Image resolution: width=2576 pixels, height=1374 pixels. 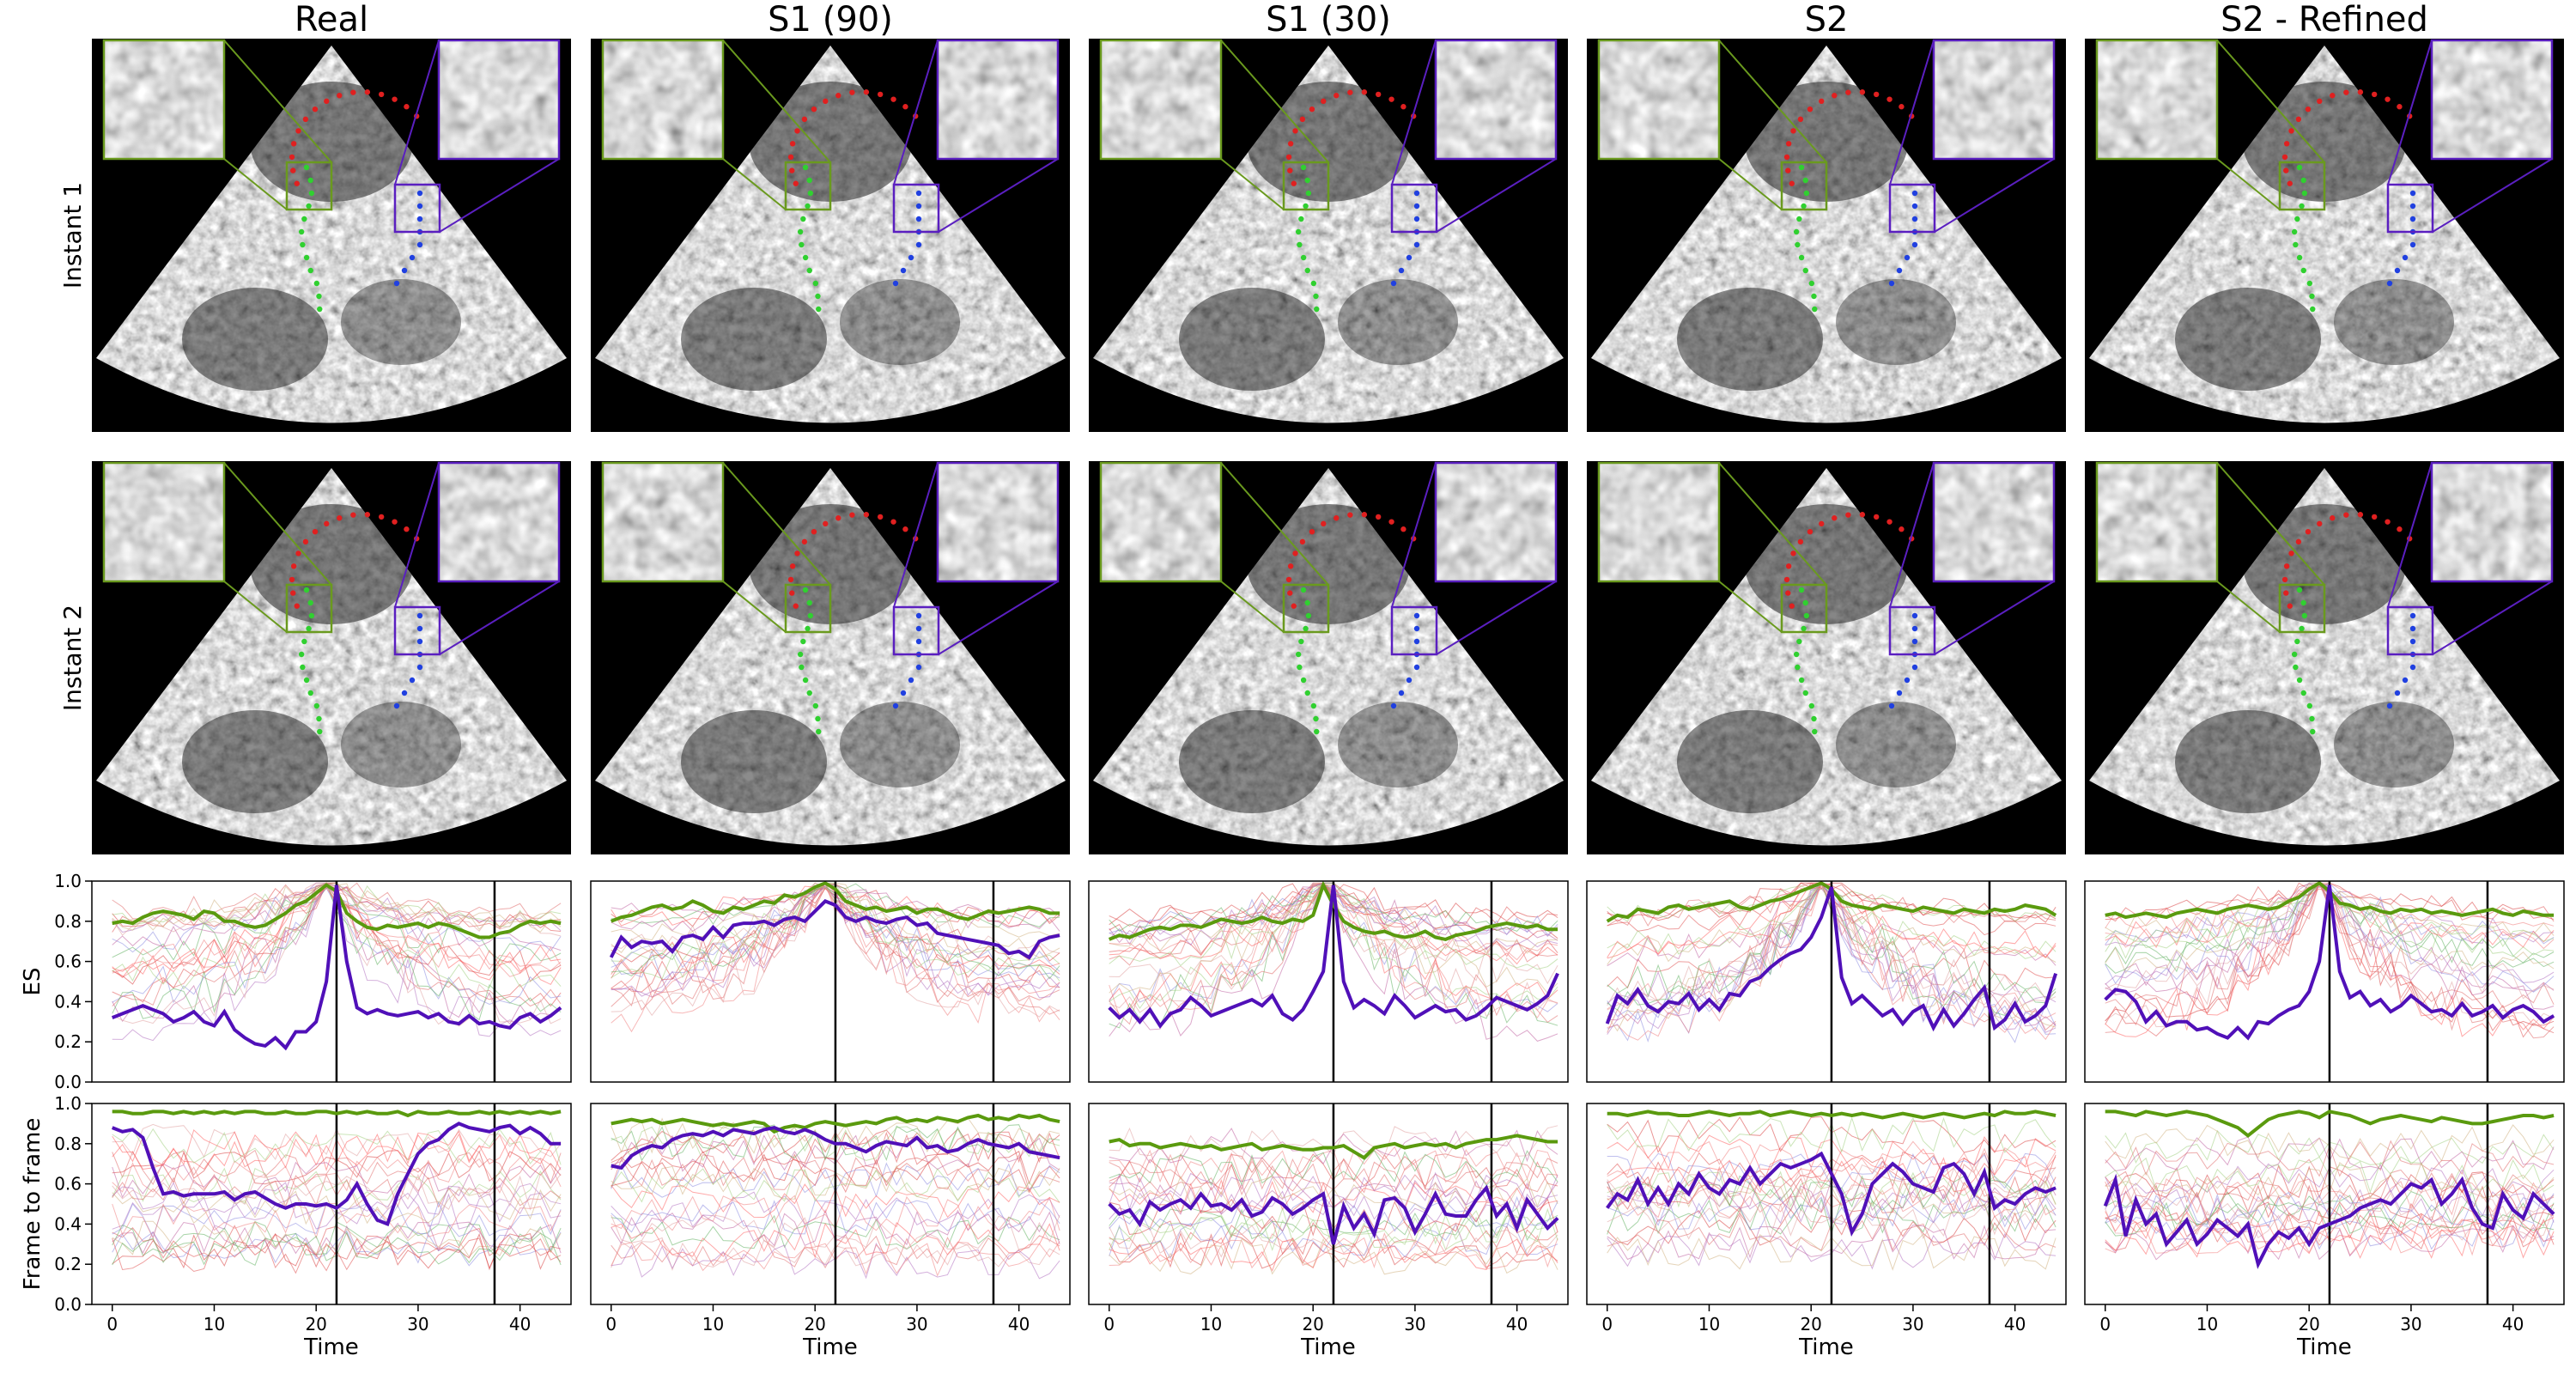 I want to click on y-tick-label: 0.4, so click(x=68, y=1001).